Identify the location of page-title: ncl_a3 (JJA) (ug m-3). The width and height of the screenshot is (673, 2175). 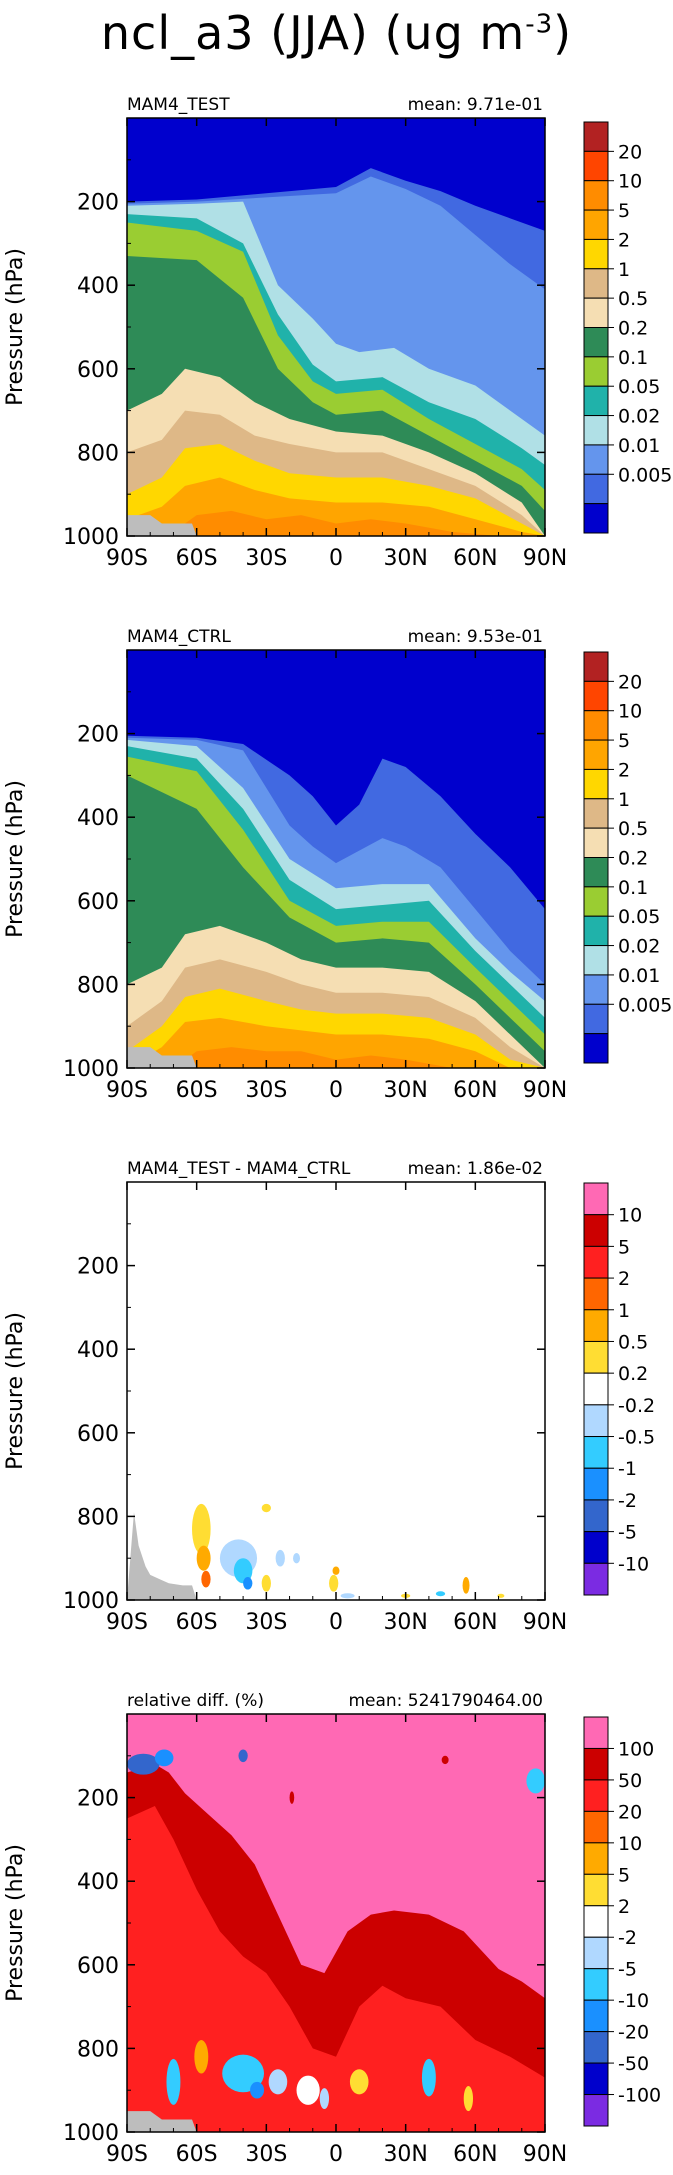
(336, 33).